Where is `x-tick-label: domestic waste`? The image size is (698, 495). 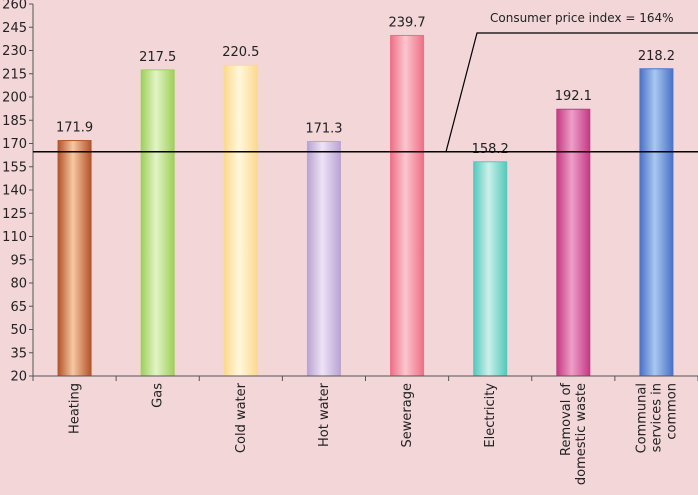
x-tick-label: domestic waste is located at coordinates (581, 434).